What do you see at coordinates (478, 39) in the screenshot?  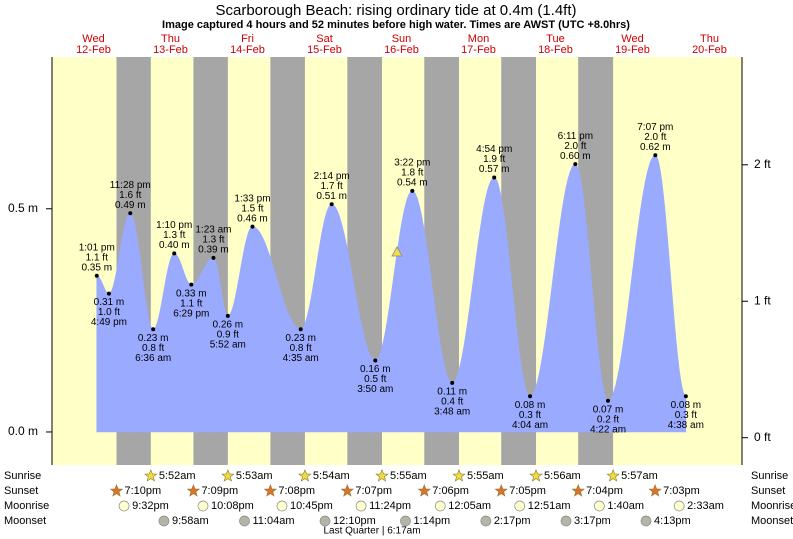 I see `day-name: Mon` at bounding box center [478, 39].